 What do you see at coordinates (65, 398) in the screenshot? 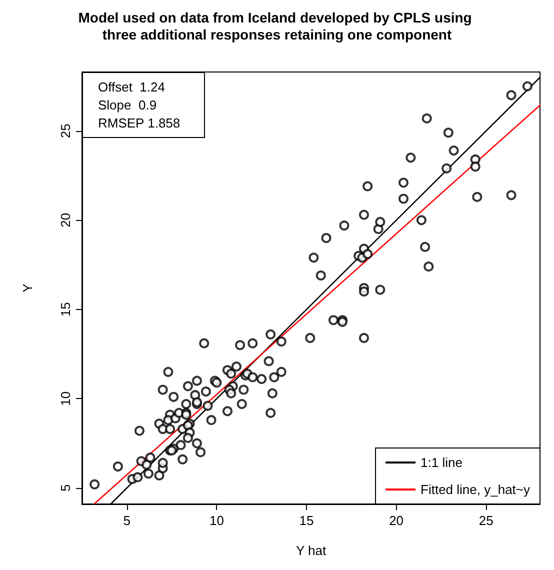
I see `y-tick-label: 10` at bounding box center [65, 398].